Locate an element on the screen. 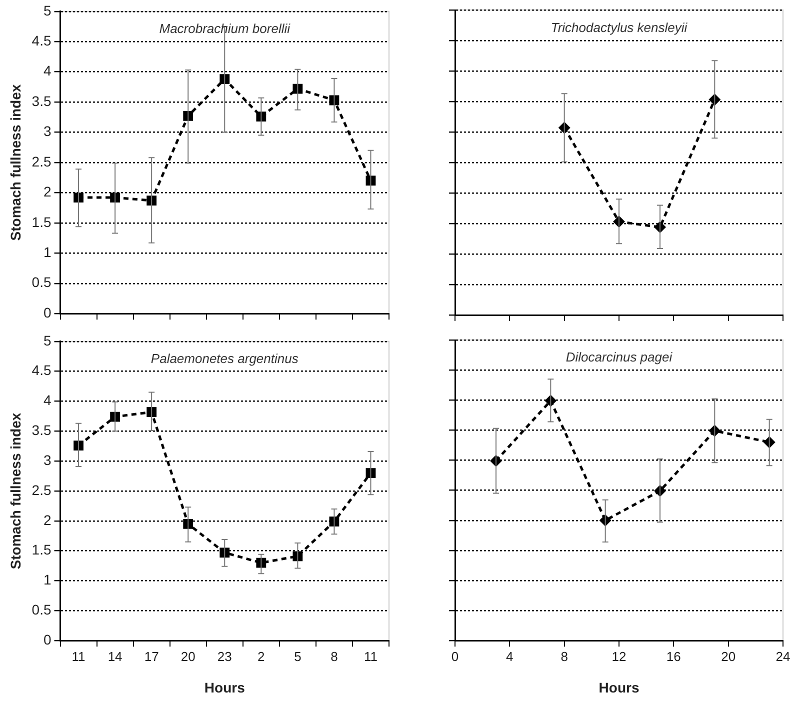 The width and height of the screenshot is (799, 710). x-tick-label: 23 is located at coordinates (224, 656).